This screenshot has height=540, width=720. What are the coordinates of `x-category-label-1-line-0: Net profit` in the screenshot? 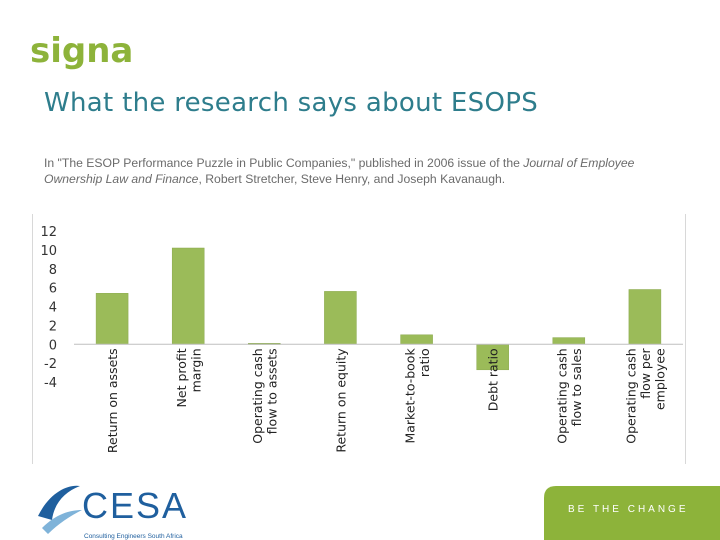 It's located at (181, 377).